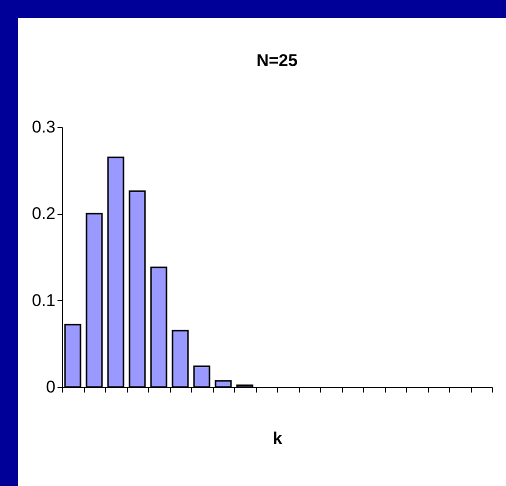 The width and height of the screenshot is (506, 486). Describe the element at coordinates (51, 387) in the screenshot. I see `y-tick-label: 0` at that location.